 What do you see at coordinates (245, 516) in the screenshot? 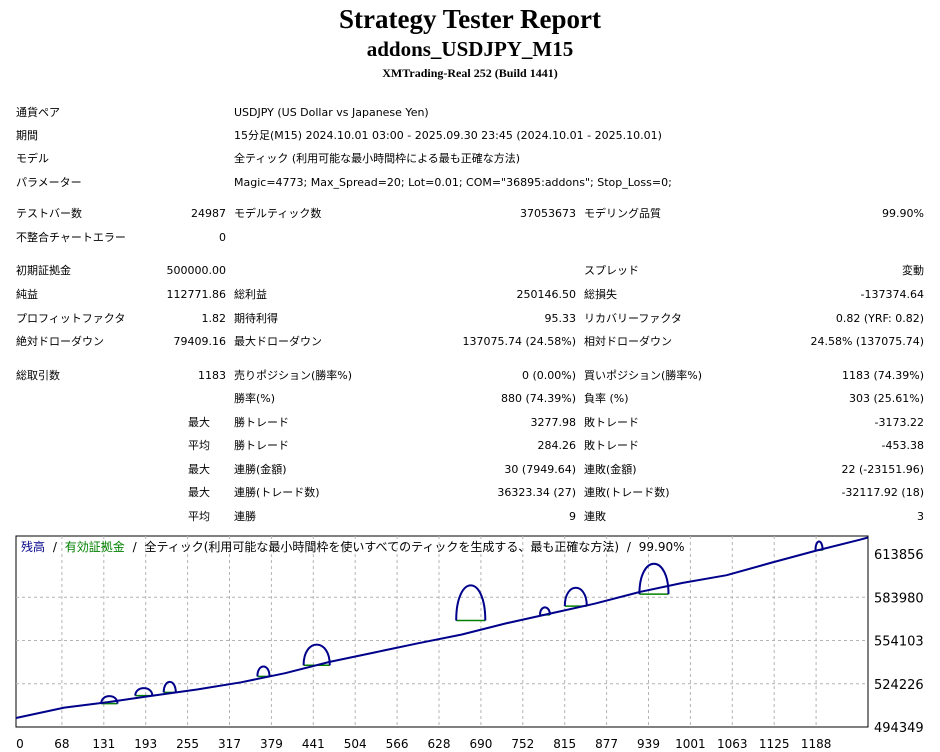
I see `avg-consec-win-label: 連勝` at bounding box center [245, 516].